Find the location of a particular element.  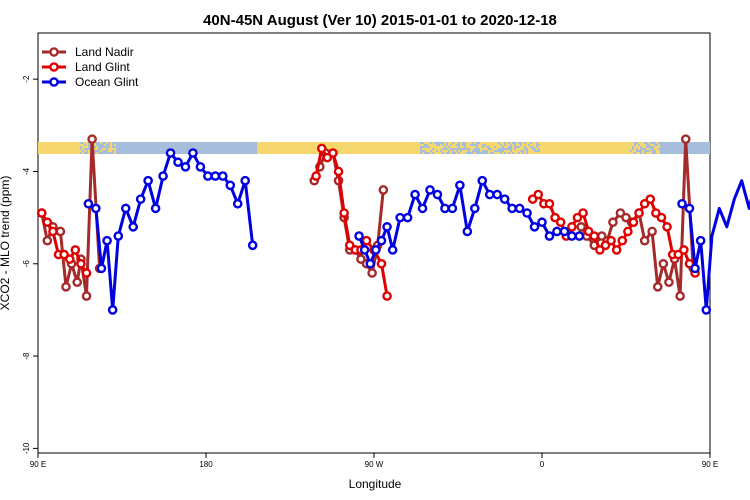

legend-marker is located at coordinates (54, 52).